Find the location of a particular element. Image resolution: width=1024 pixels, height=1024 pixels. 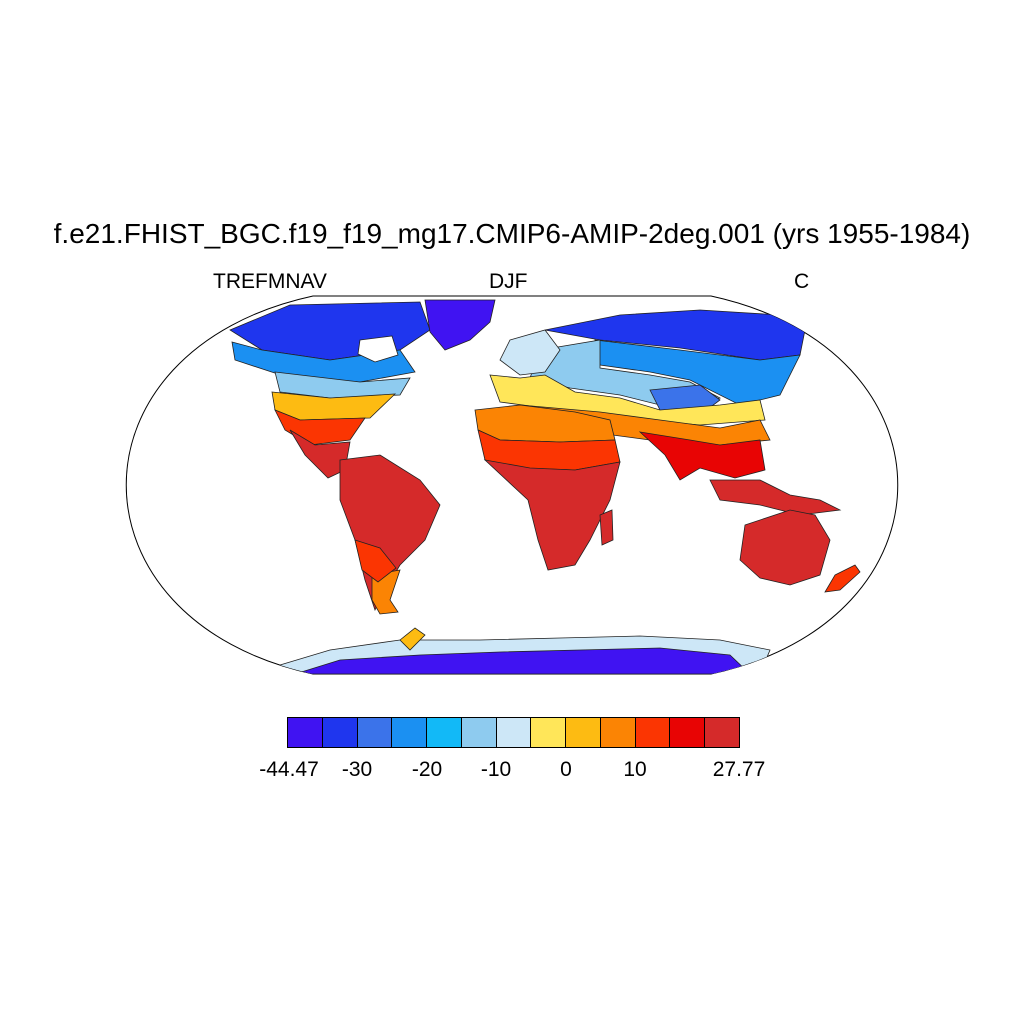

landmass-madagascar is located at coordinates (606, 527).